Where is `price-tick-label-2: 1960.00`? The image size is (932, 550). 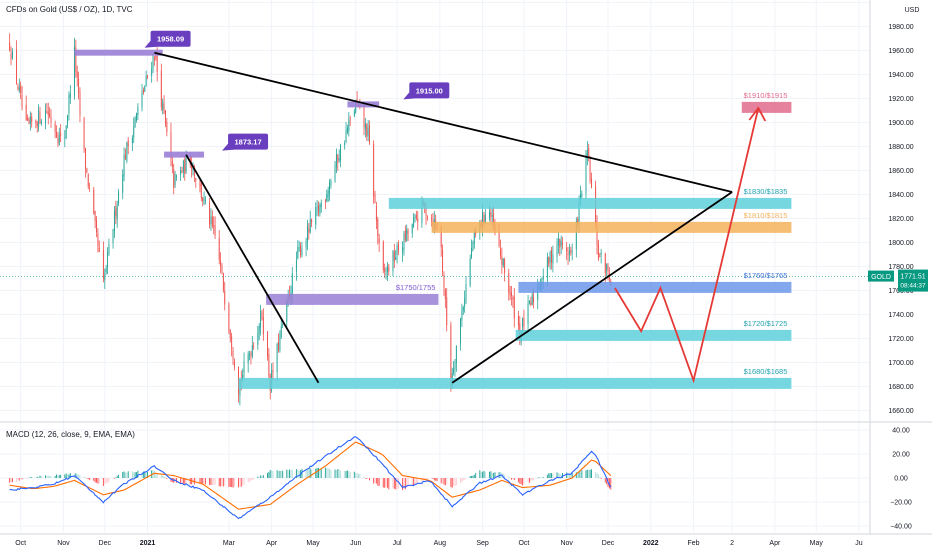
price-tick-label-2: 1960.00 is located at coordinates (900, 51).